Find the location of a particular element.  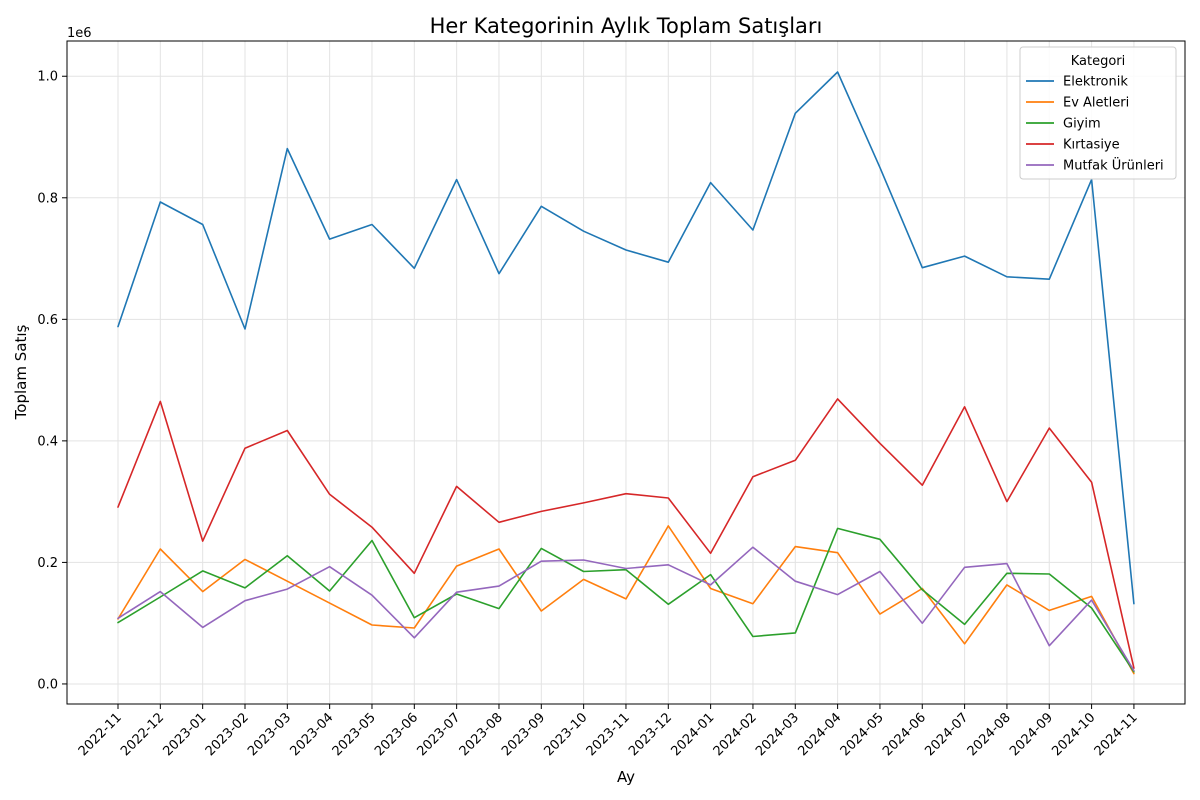

x-tick-label: 2023-10 is located at coordinates (565, 734).